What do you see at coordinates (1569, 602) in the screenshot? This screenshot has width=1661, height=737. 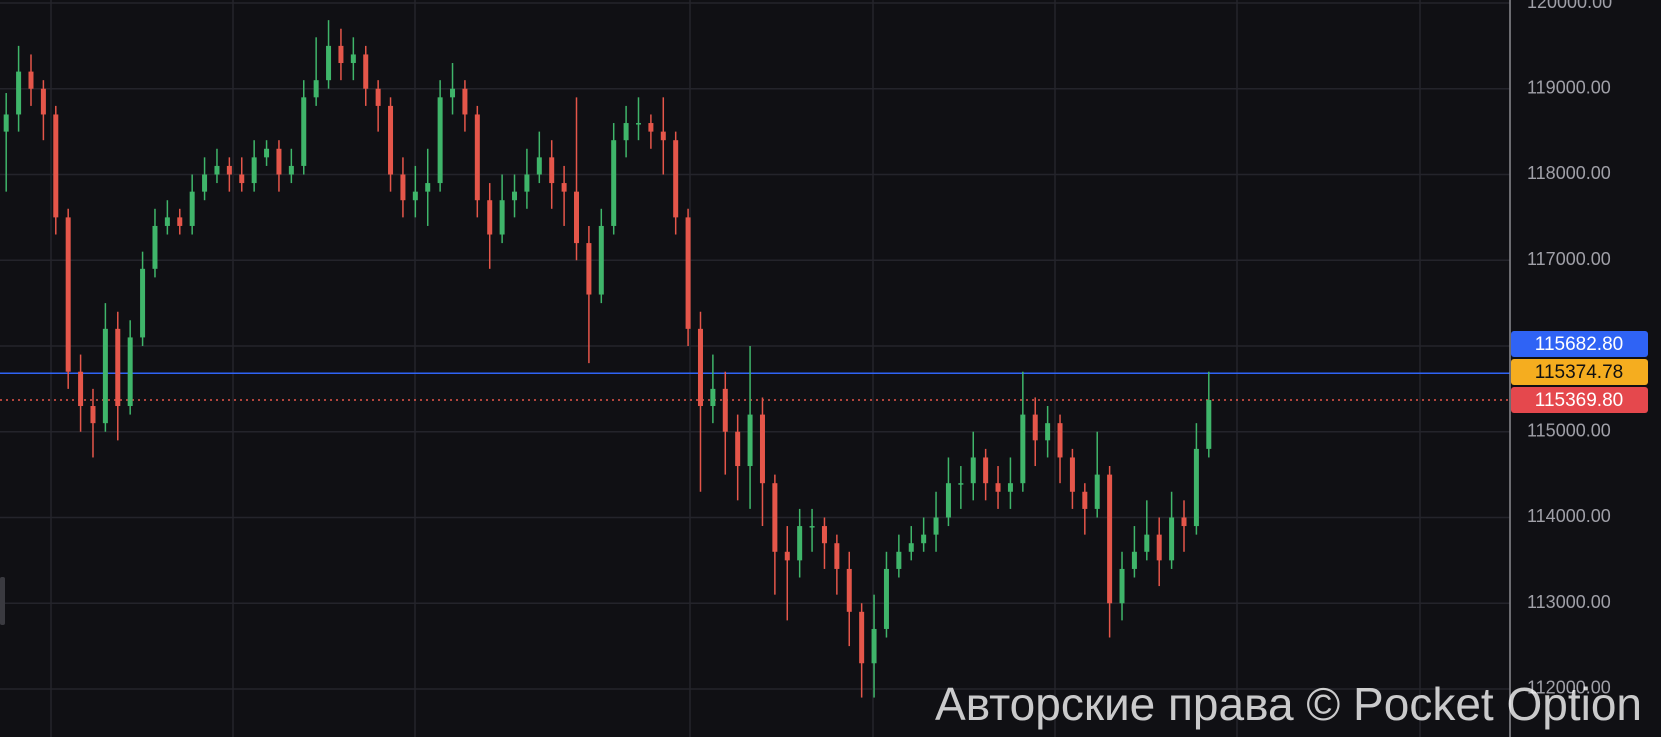 I see `y-tick-label: 113000.00` at bounding box center [1569, 602].